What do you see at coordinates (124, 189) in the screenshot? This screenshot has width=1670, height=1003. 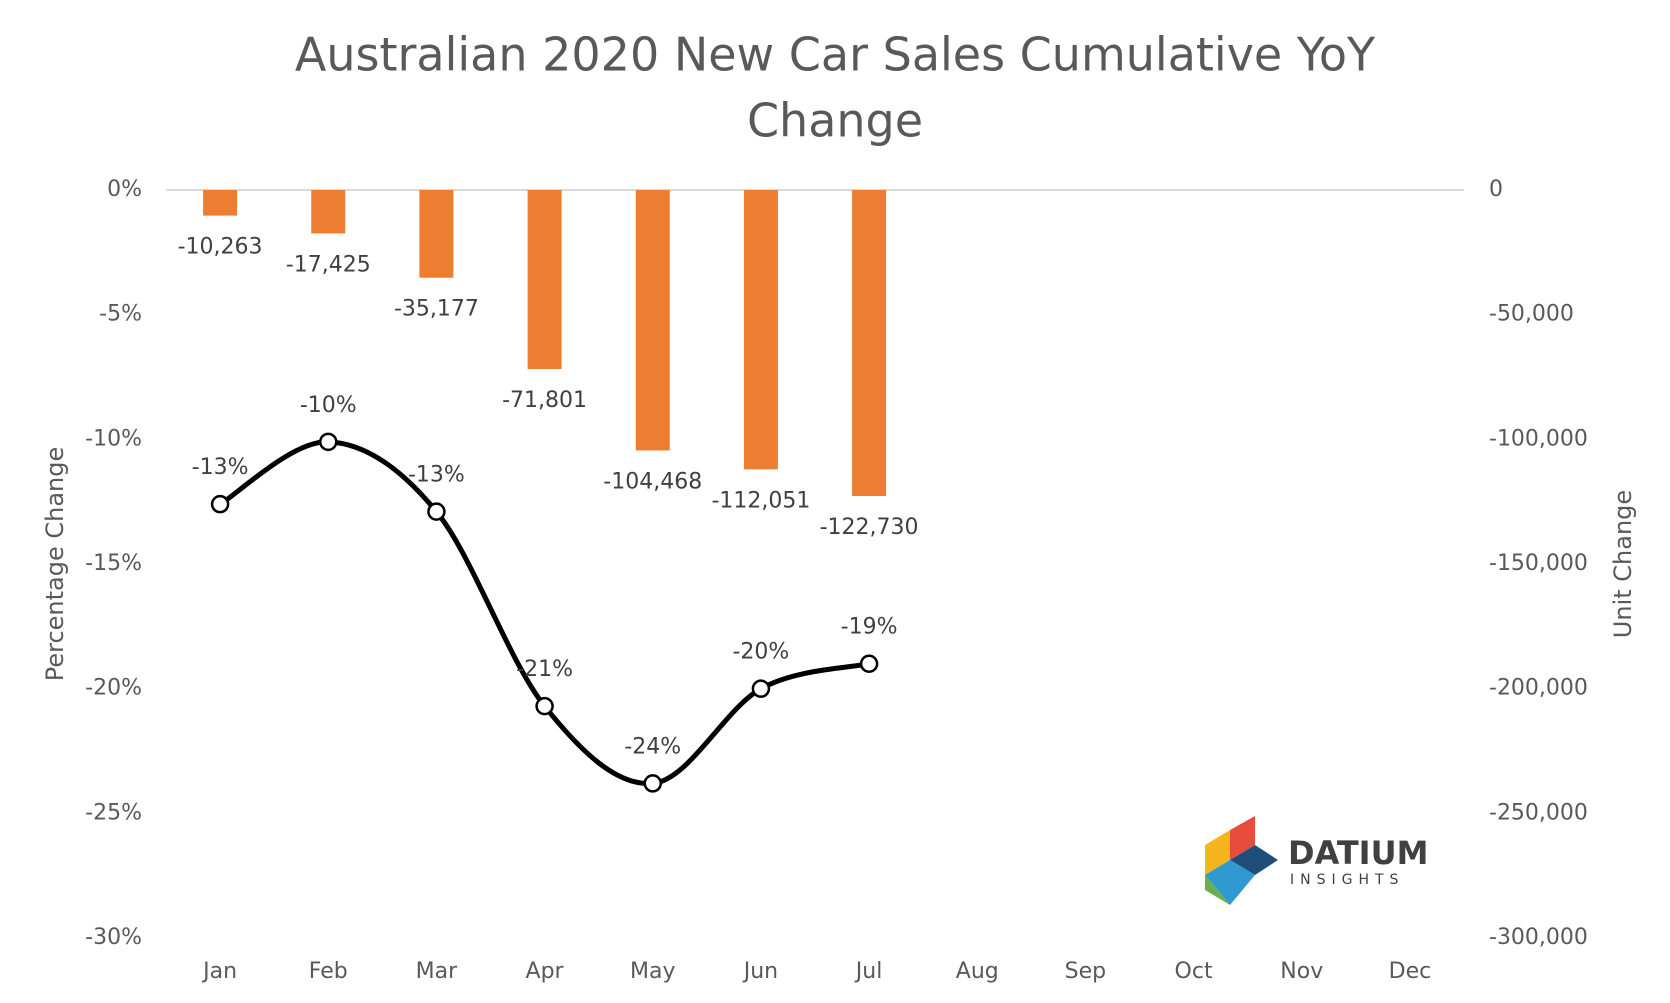 I see `y-tick-label: 0%` at bounding box center [124, 189].